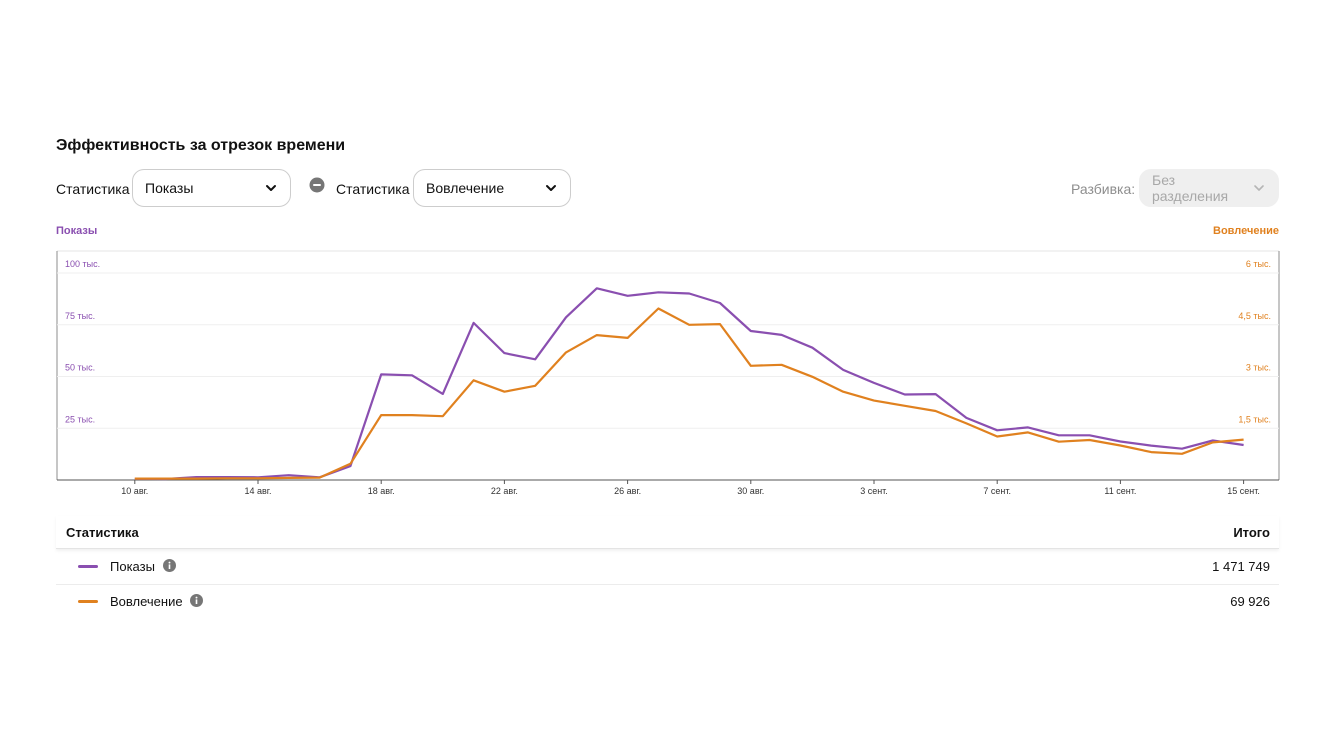  Describe the element at coordinates (373, 189) in the screenshot. I see `metric2-label: Статистика` at that location.